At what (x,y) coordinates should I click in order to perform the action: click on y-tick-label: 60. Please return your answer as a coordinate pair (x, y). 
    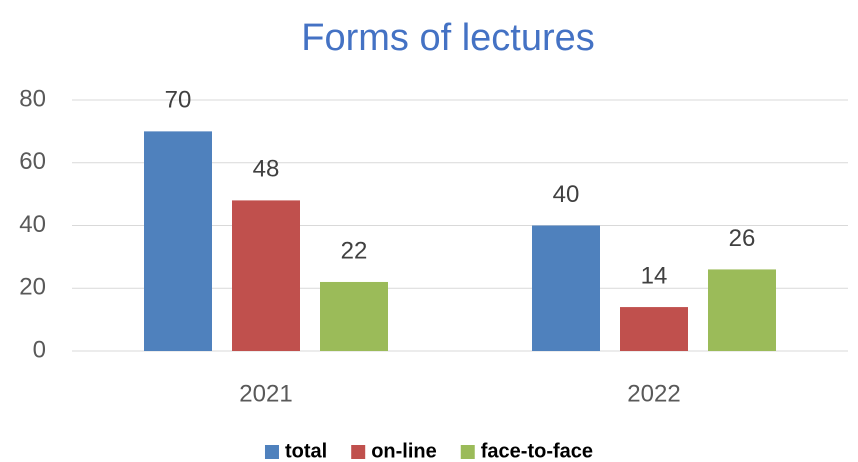
    Looking at the image, I should click on (32, 161).